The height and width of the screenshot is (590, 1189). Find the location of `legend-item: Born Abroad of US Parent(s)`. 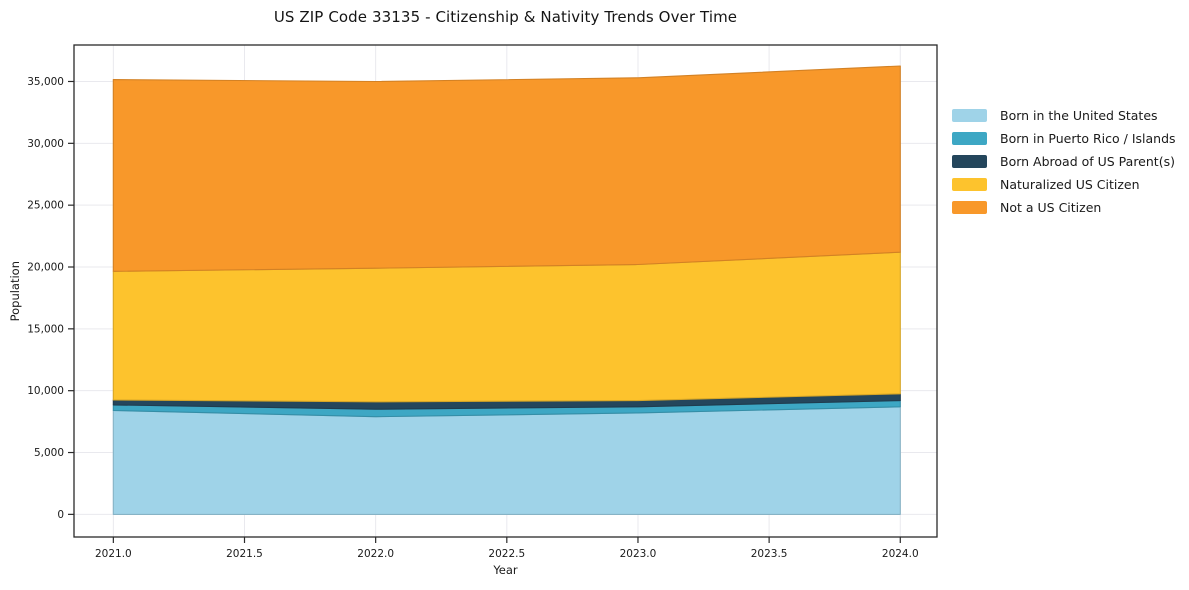

legend-item: Born Abroad of US Parent(s) is located at coordinates (1064, 161).